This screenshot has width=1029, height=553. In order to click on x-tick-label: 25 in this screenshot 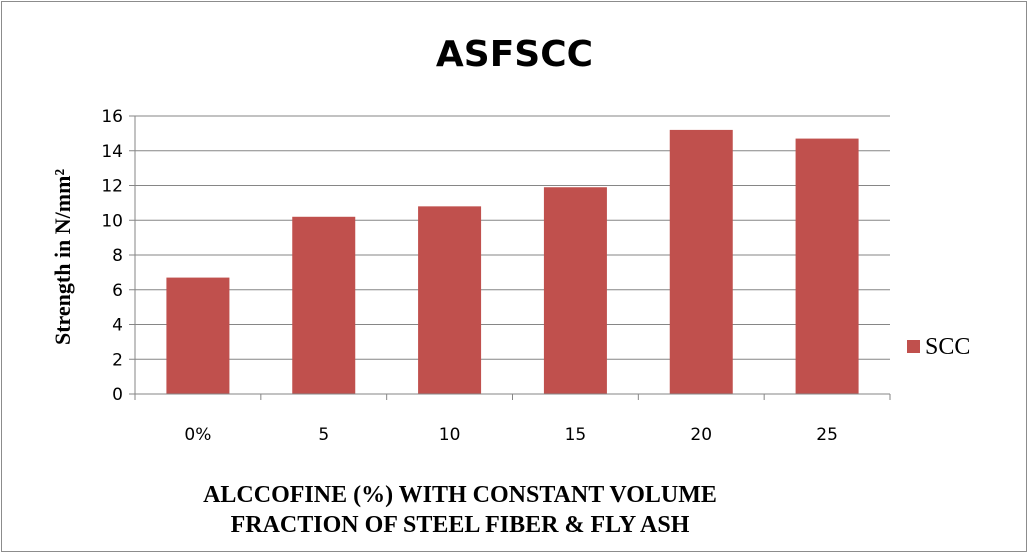, I will do `click(827, 435)`.